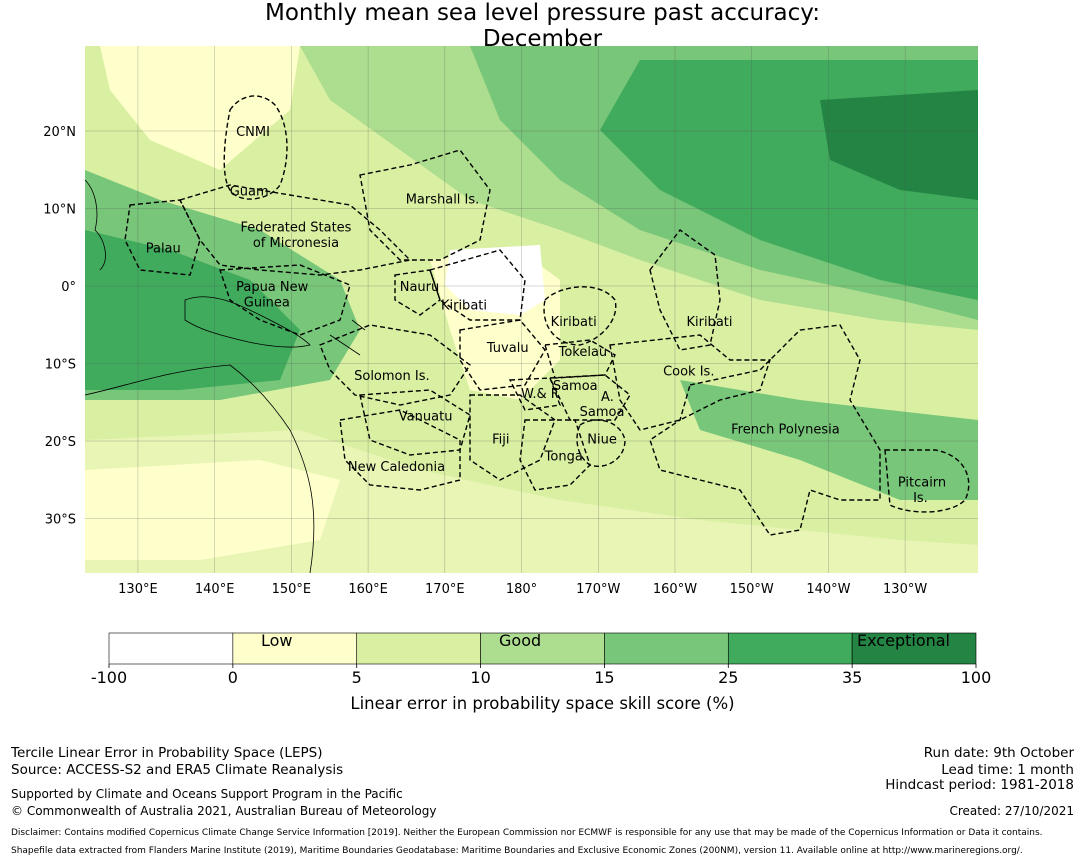 The width and height of the screenshot is (1085, 862). I want to click on region-label: Pitcairn, so click(922, 482).